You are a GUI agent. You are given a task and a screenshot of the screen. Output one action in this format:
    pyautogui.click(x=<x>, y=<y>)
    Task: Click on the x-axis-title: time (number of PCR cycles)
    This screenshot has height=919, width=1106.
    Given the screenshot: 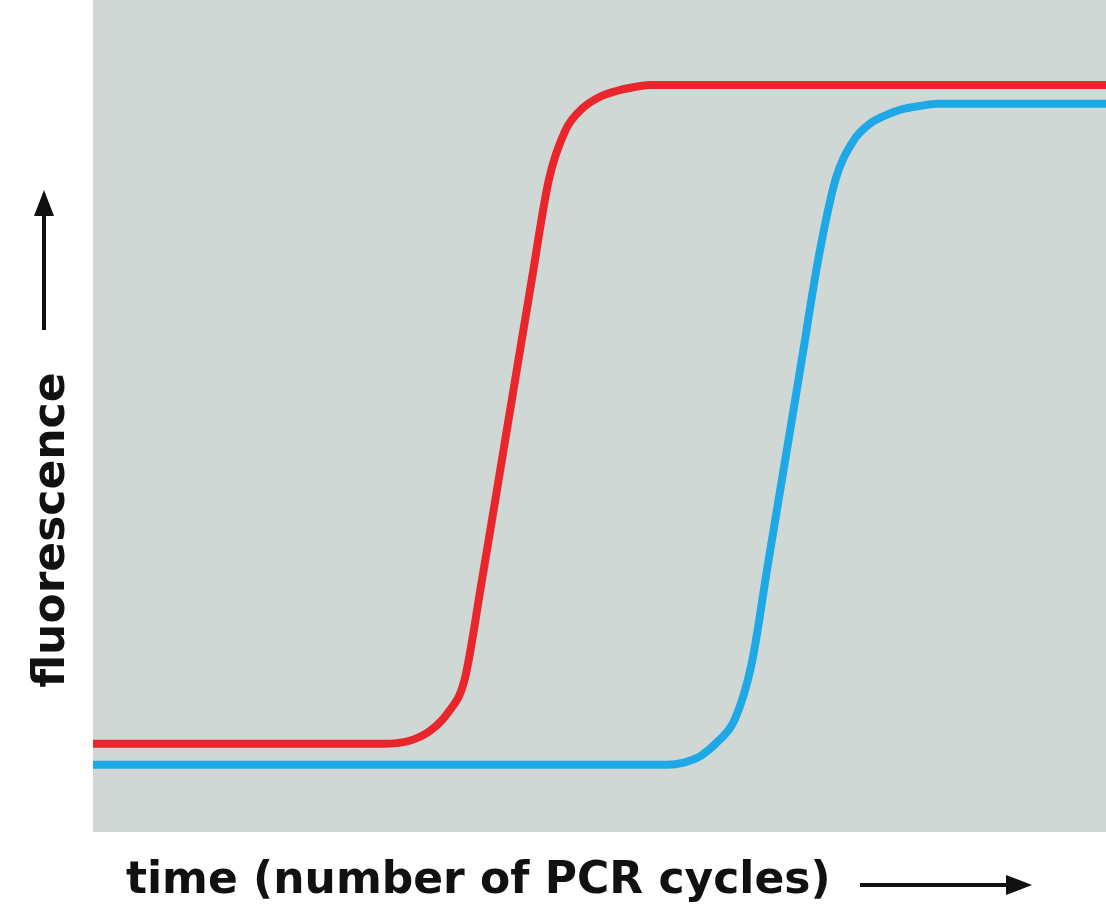 What is the action you would take?
    pyautogui.click(x=478, y=877)
    